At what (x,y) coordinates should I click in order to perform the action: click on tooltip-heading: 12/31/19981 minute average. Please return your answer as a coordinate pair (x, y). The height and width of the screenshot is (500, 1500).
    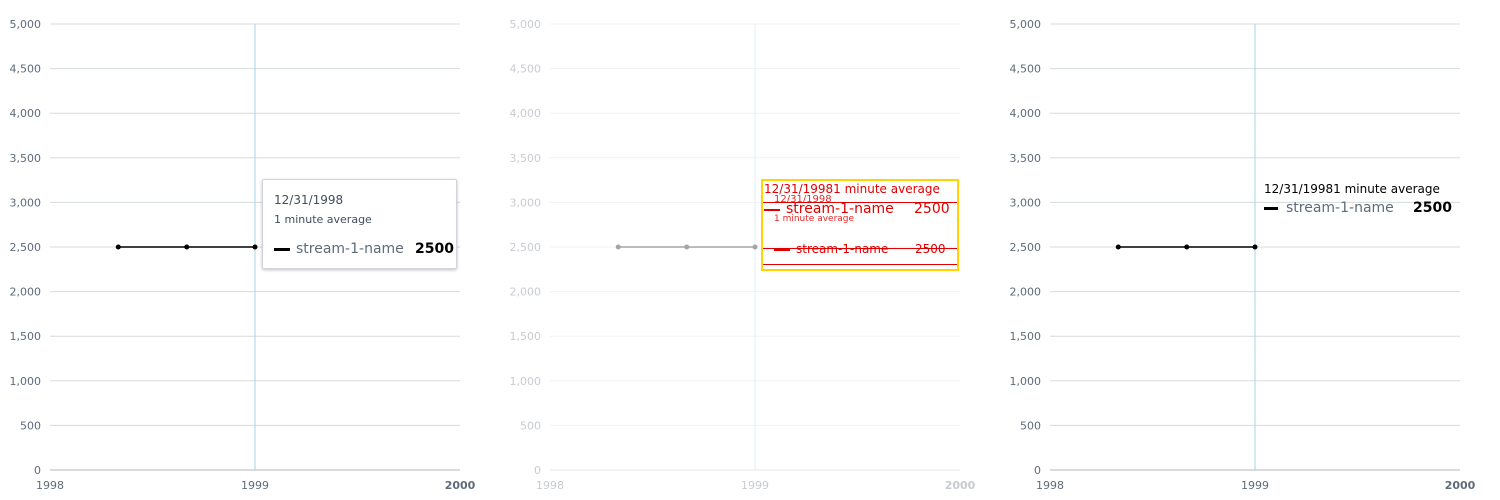
    Looking at the image, I should click on (1352, 189).